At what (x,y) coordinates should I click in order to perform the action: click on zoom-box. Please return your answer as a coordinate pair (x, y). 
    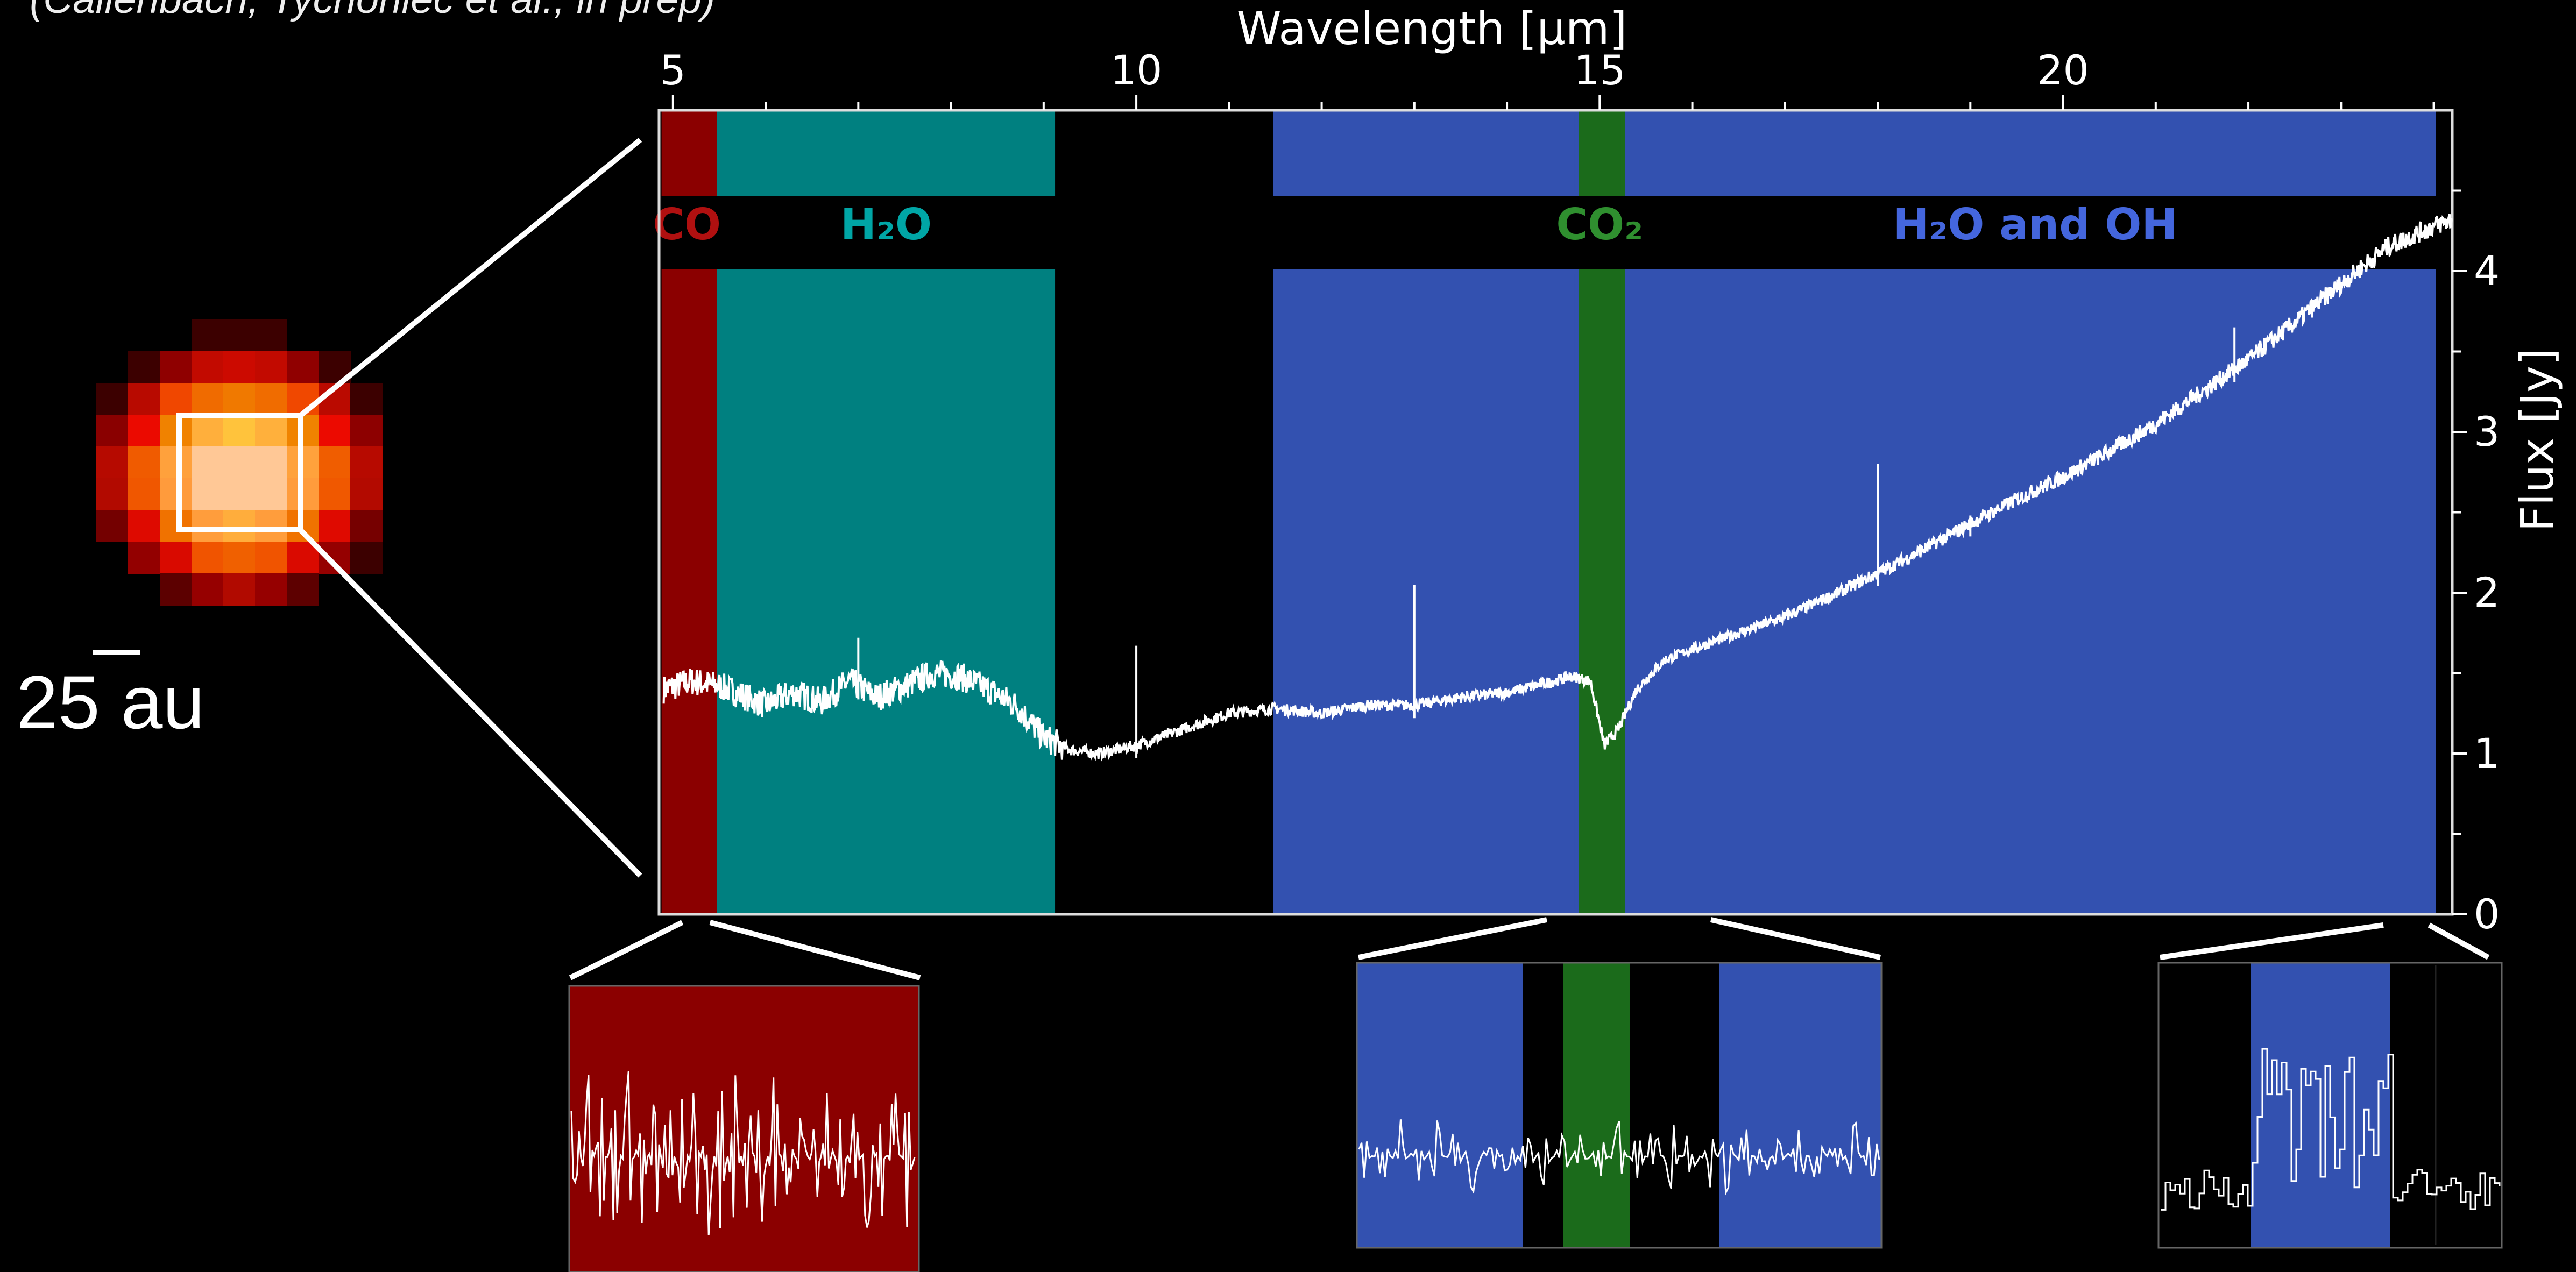
    Looking at the image, I should click on (239, 472).